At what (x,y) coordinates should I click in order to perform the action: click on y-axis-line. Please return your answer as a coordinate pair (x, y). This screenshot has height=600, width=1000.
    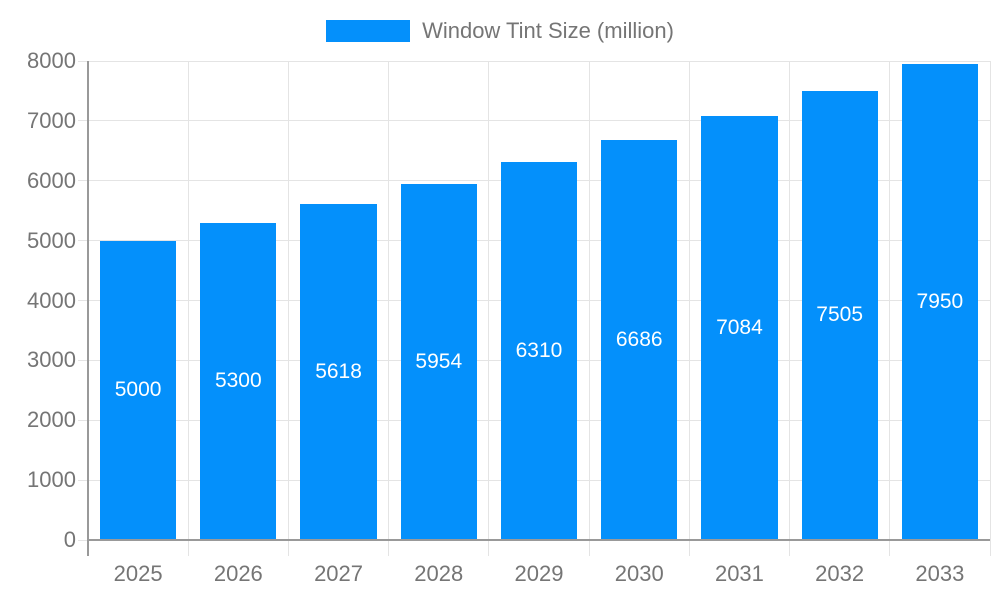
    Looking at the image, I should click on (88, 308).